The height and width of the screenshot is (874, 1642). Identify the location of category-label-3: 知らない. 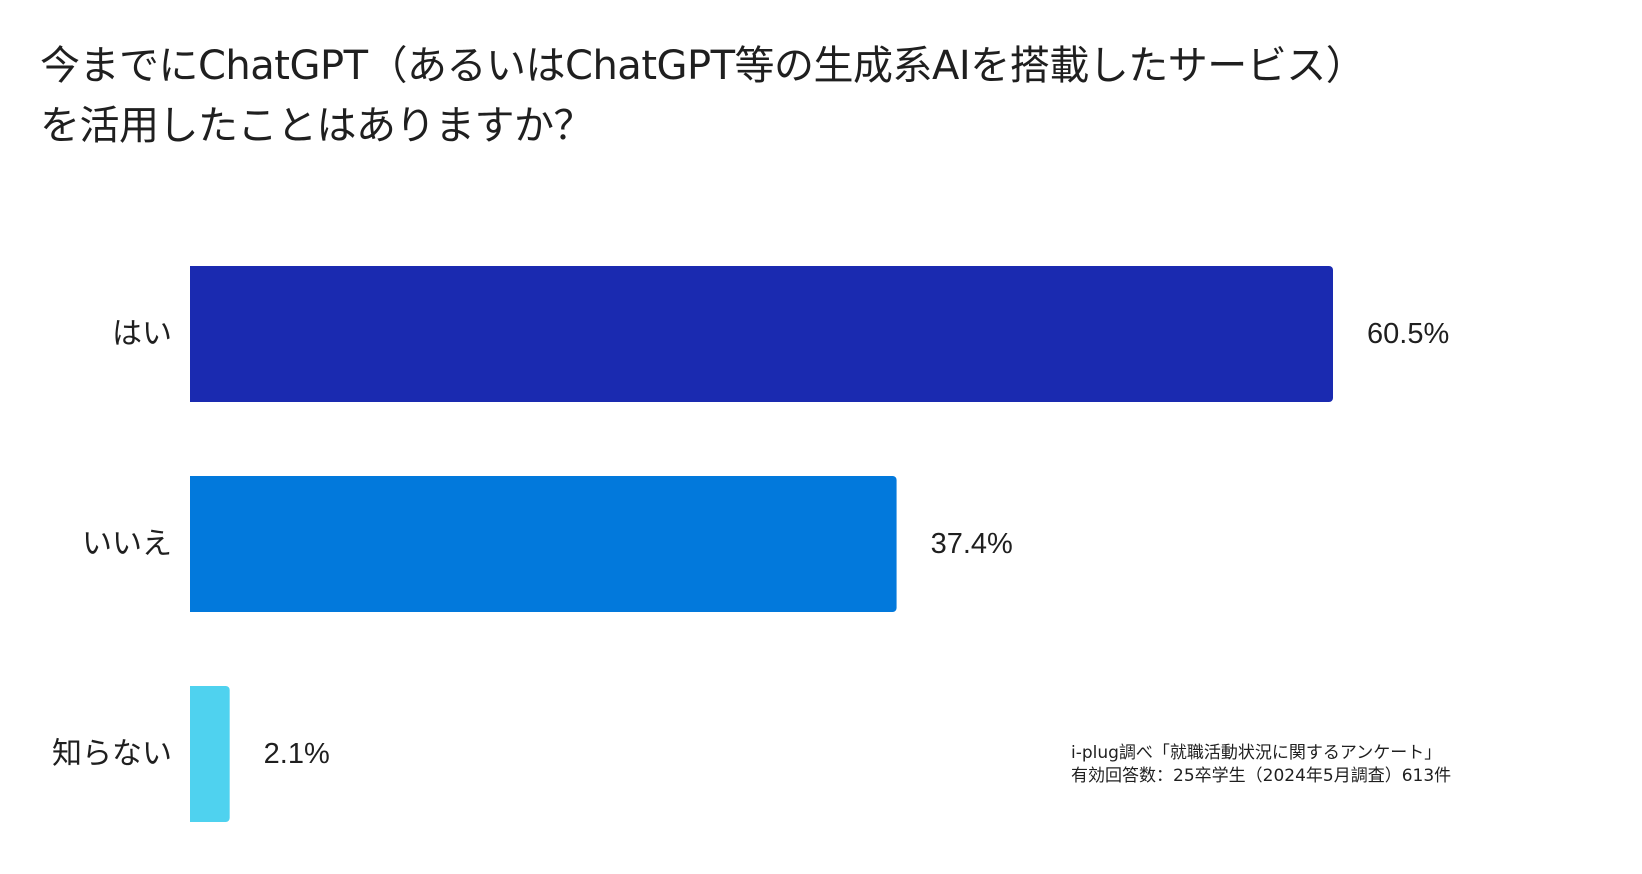
(112, 754).